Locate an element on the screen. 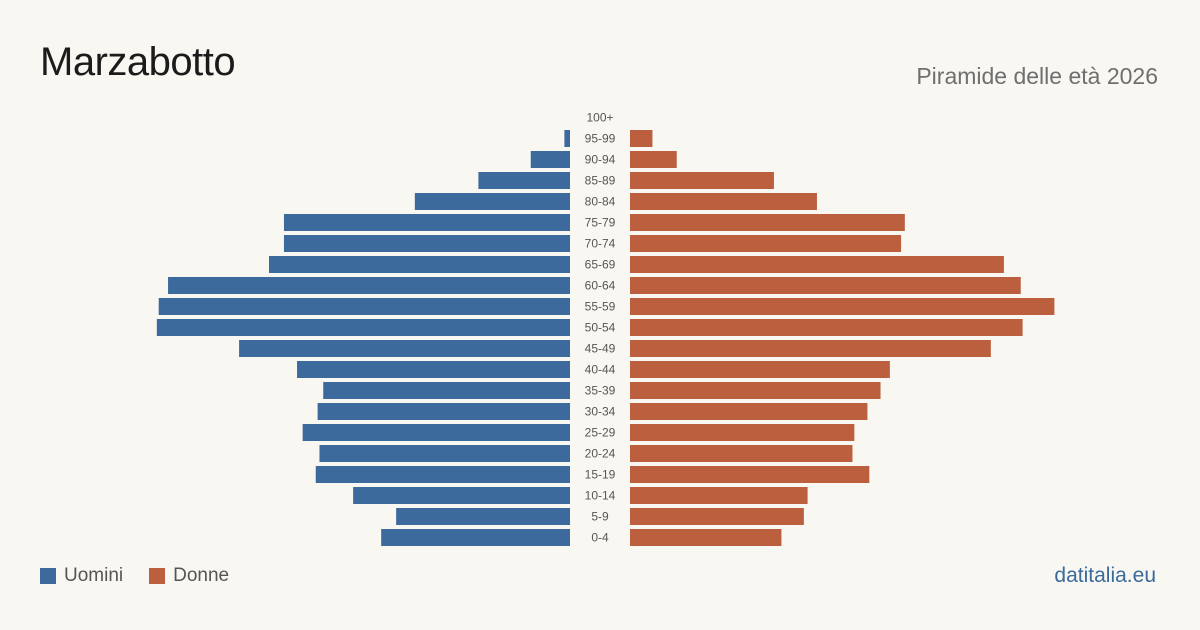  age-label-20-24: 20-24 is located at coordinates (600, 454).